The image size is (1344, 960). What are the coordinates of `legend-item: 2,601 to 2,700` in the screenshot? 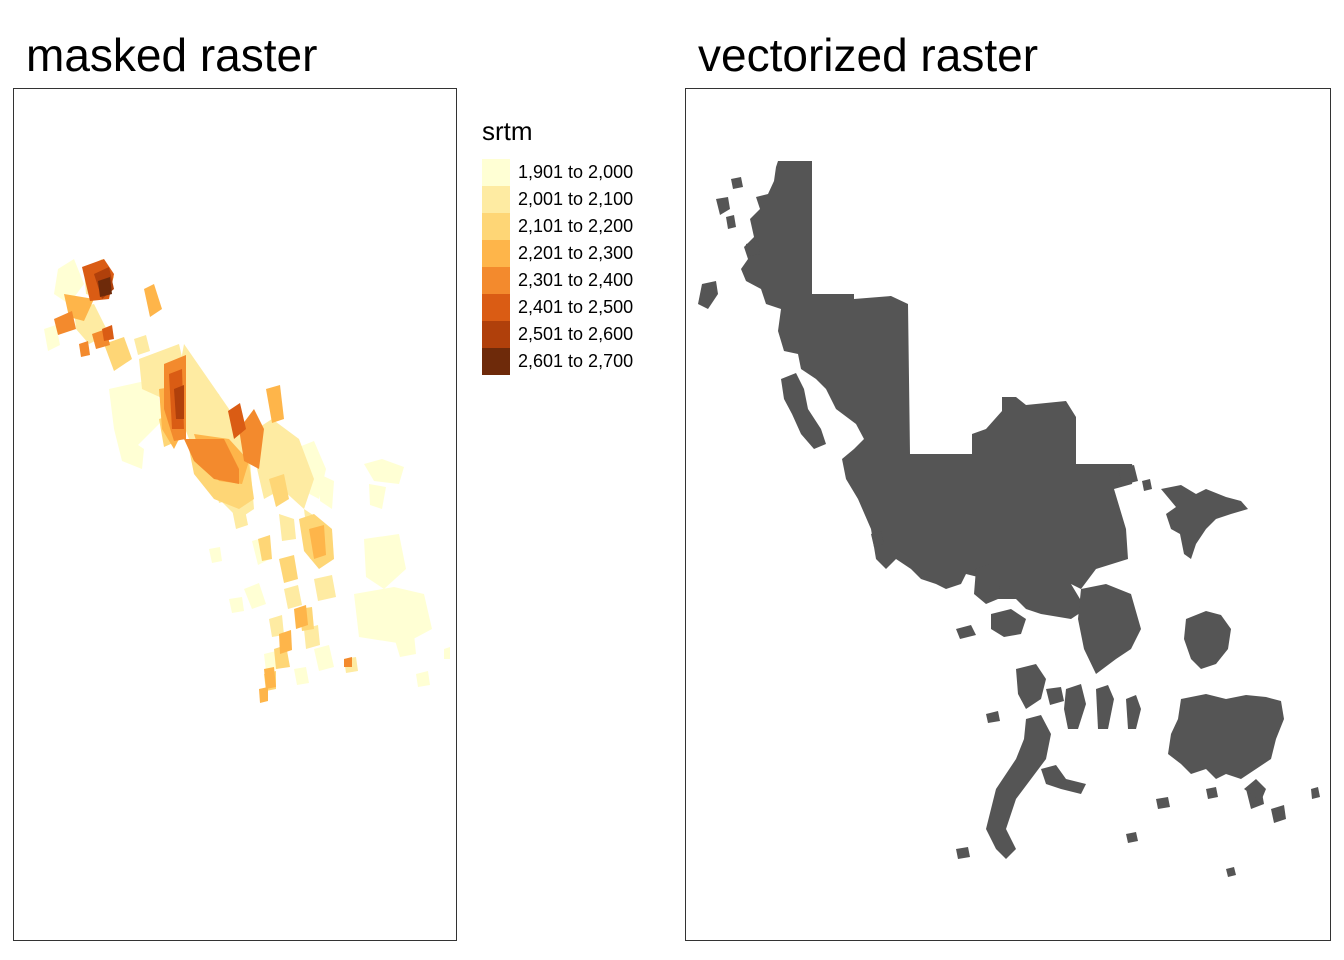 It's located at (557, 361).